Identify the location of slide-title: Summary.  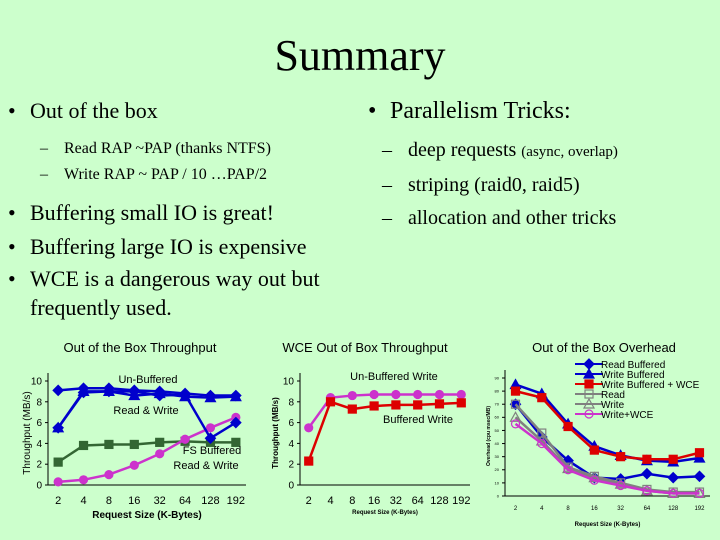
(360, 55).